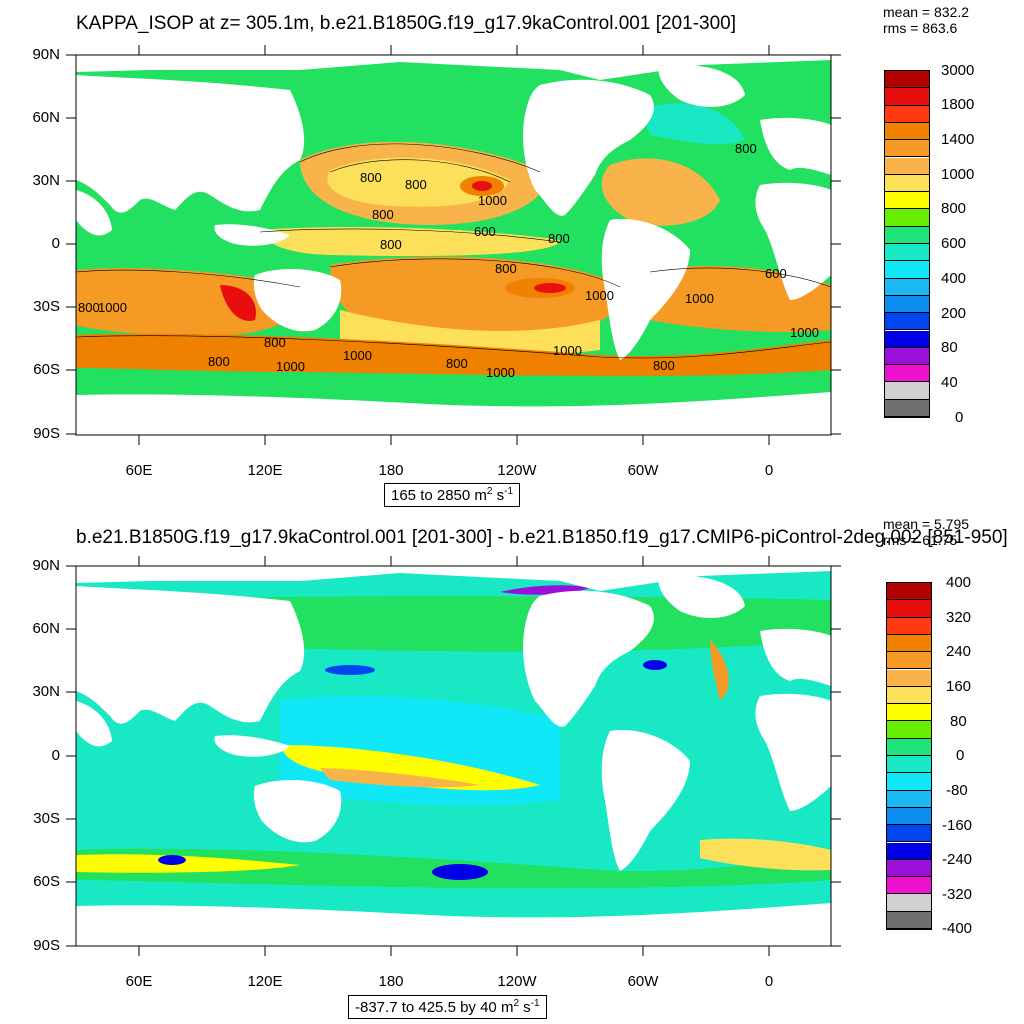  I want to click on top-lat-label: 0, so click(55, 243).